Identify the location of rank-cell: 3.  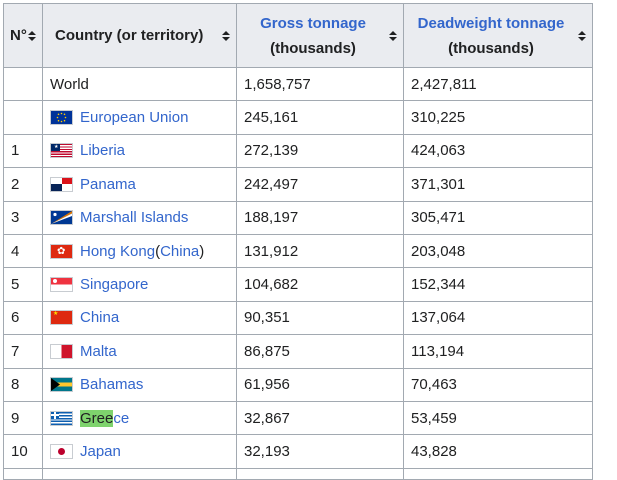
(23, 217).